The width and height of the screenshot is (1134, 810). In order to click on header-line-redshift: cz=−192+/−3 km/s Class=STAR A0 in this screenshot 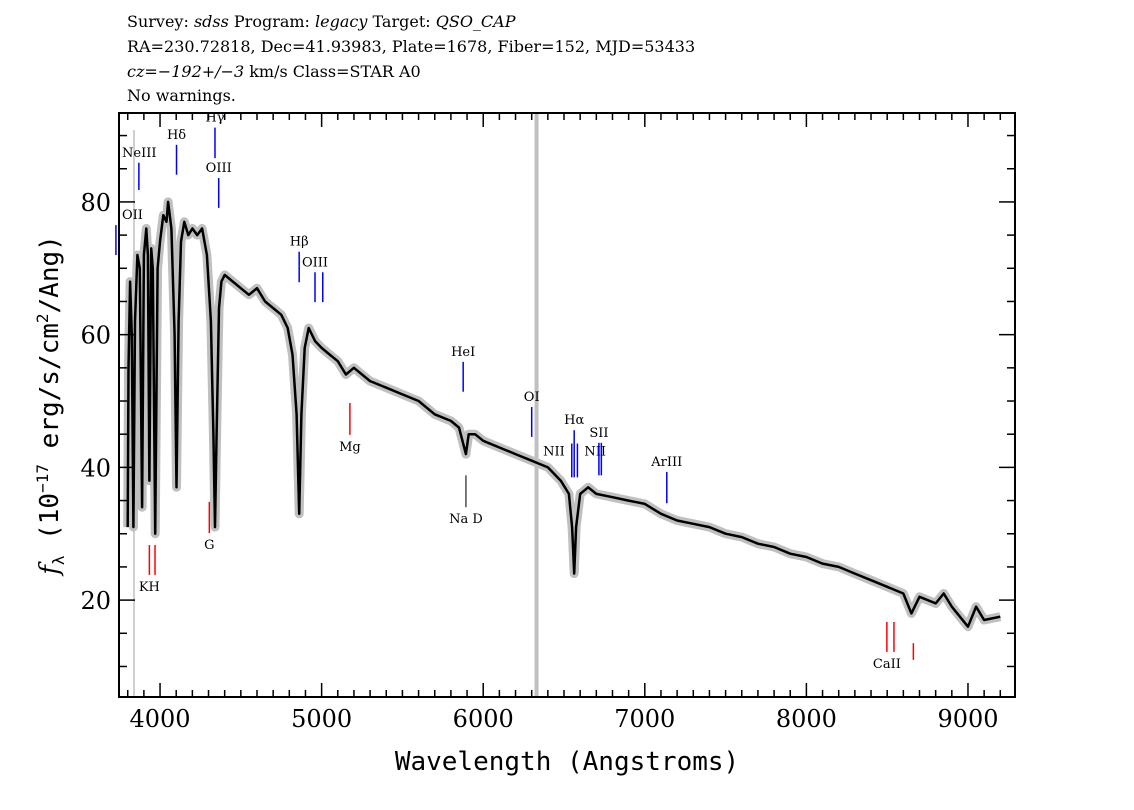, I will do `click(274, 72)`.